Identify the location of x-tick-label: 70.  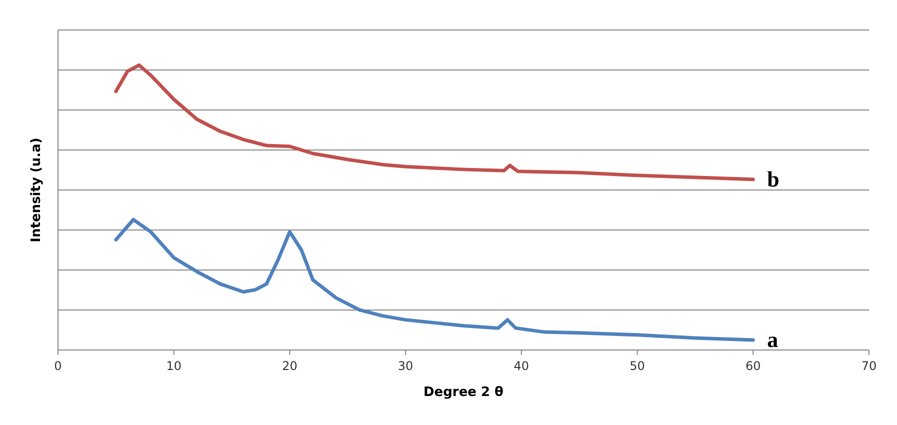
(869, 366).